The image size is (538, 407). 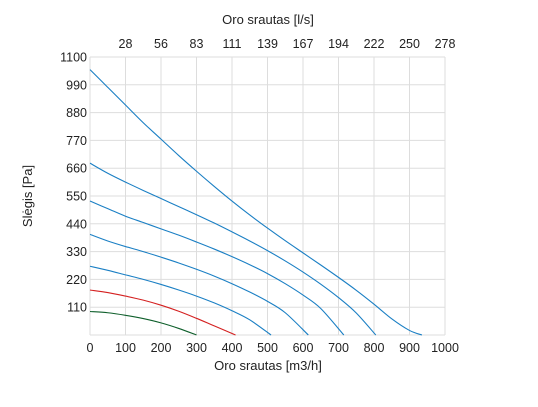 I want to click on x-tick-label: 900, so click(x=409, y=348).